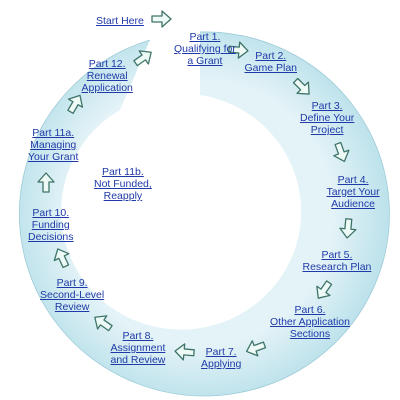  I want to click on step-link-part-10: Part 10. Funding Decisions, so click(51, 225).